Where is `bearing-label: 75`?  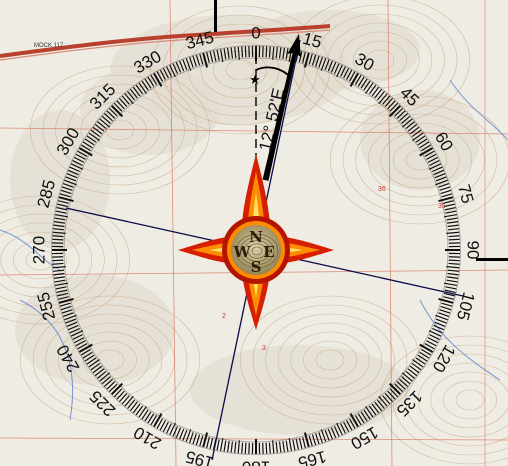 bearing-label: 75 is located at coordinates (465, 193).